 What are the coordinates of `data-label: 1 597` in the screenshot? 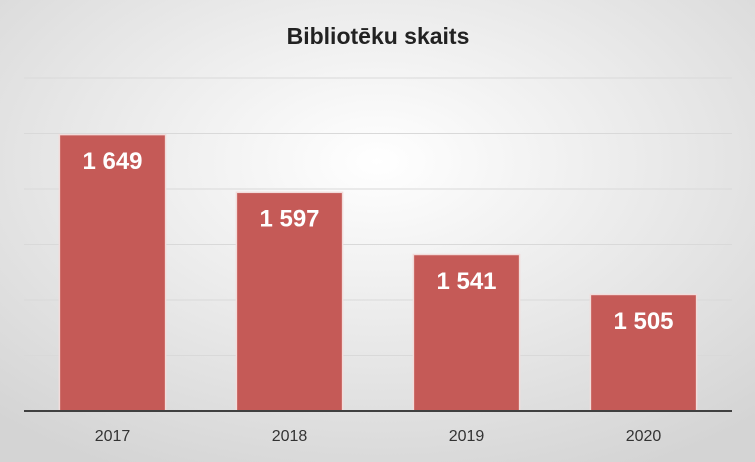 It's located at (289, 219).